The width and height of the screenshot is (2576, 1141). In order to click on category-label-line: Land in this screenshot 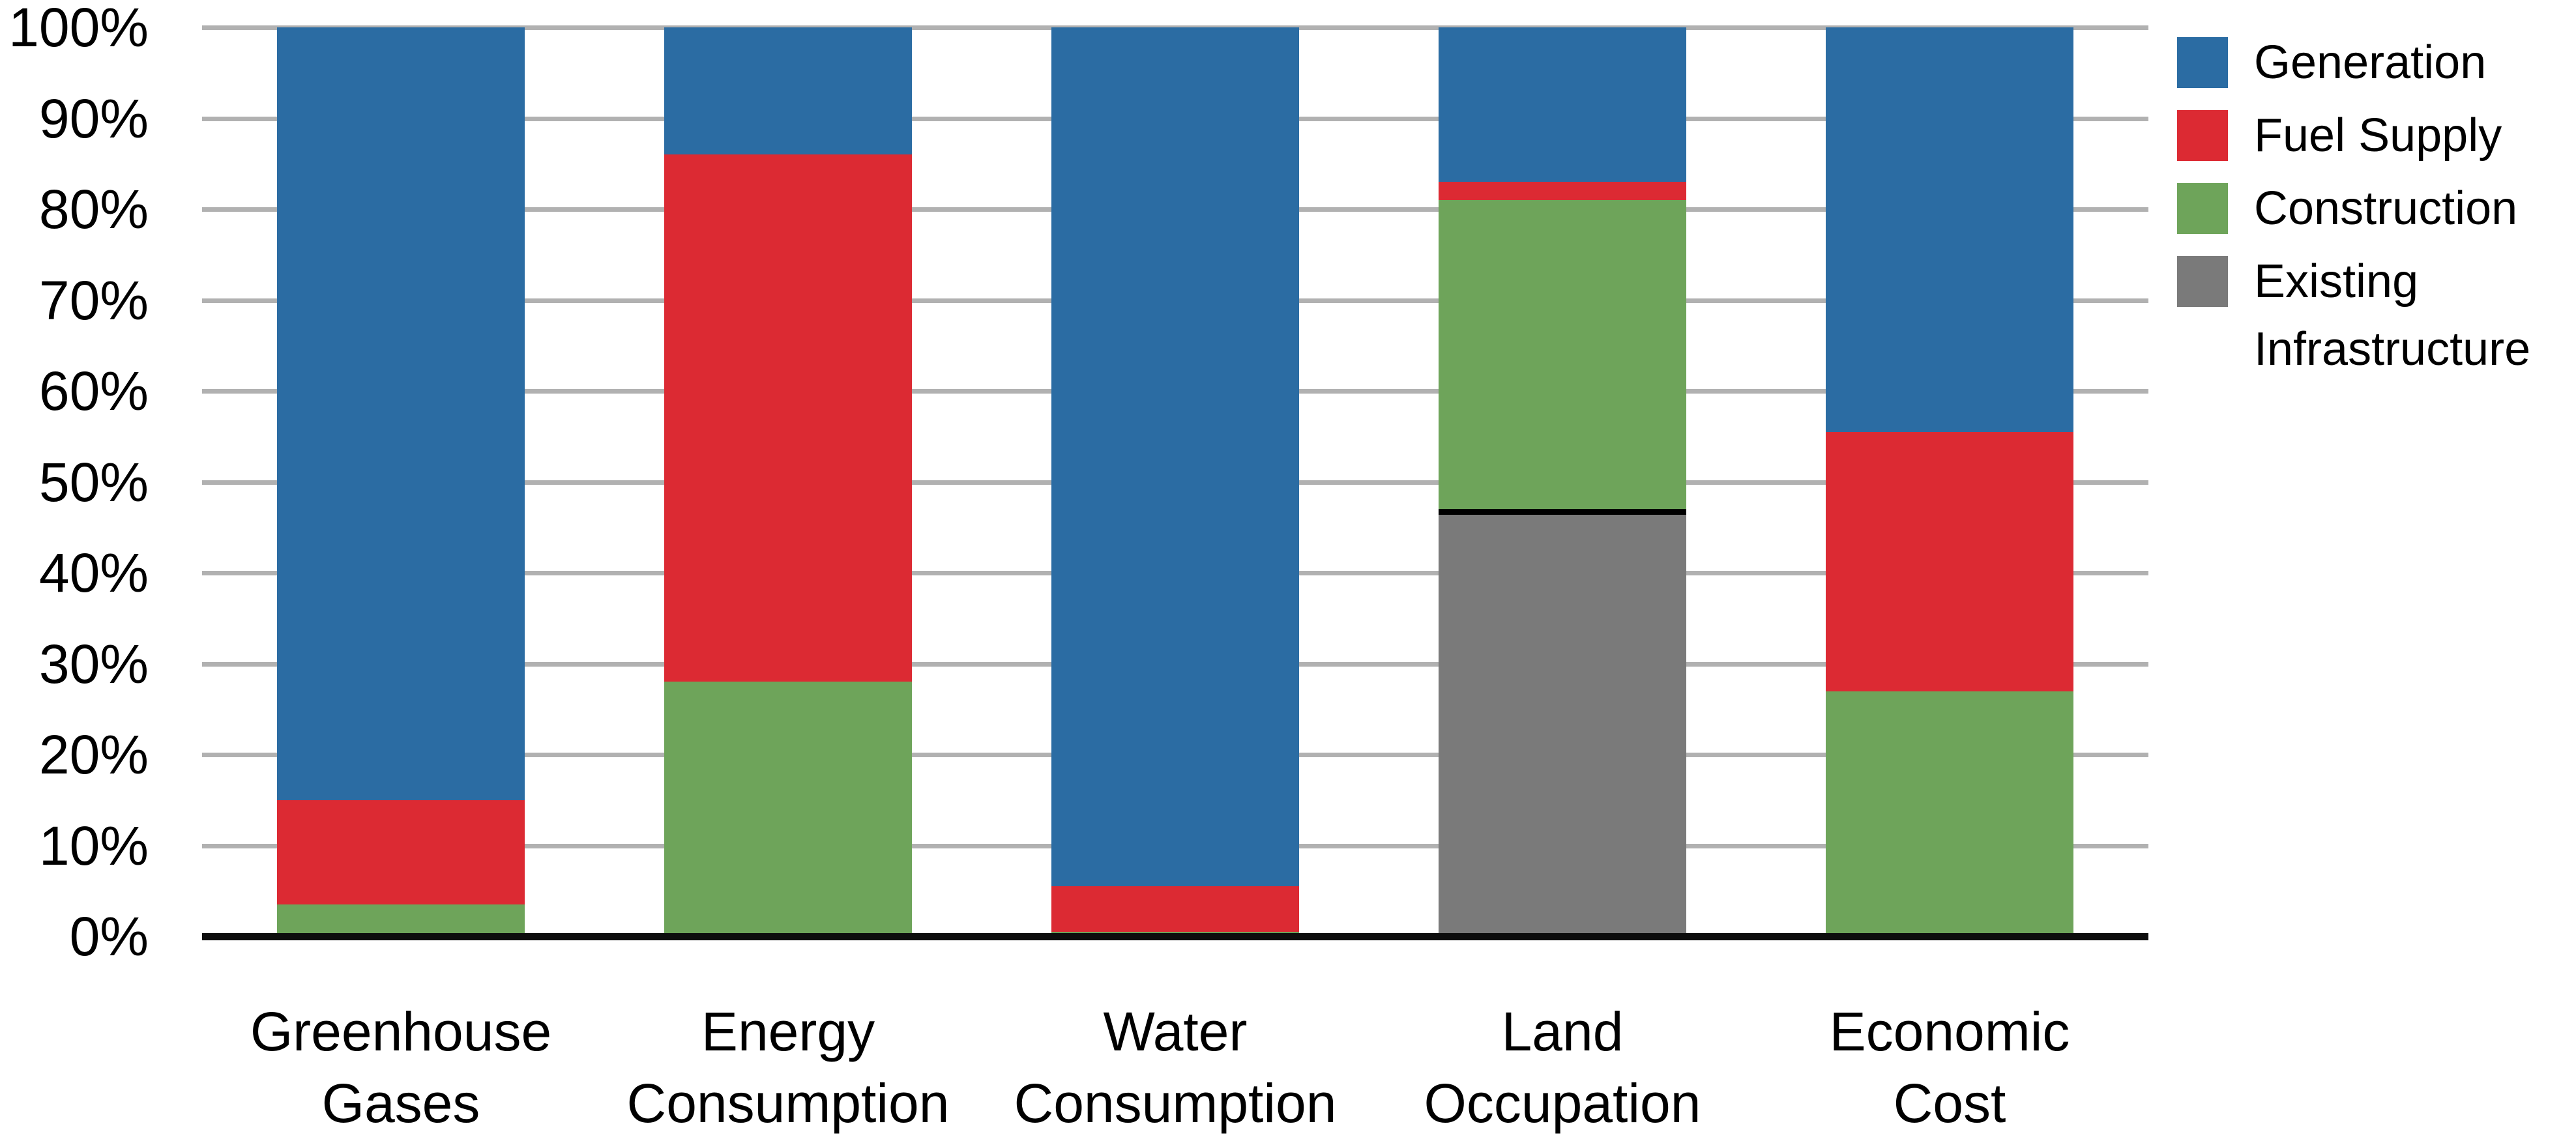, I will do `click(1562, 1031)`.